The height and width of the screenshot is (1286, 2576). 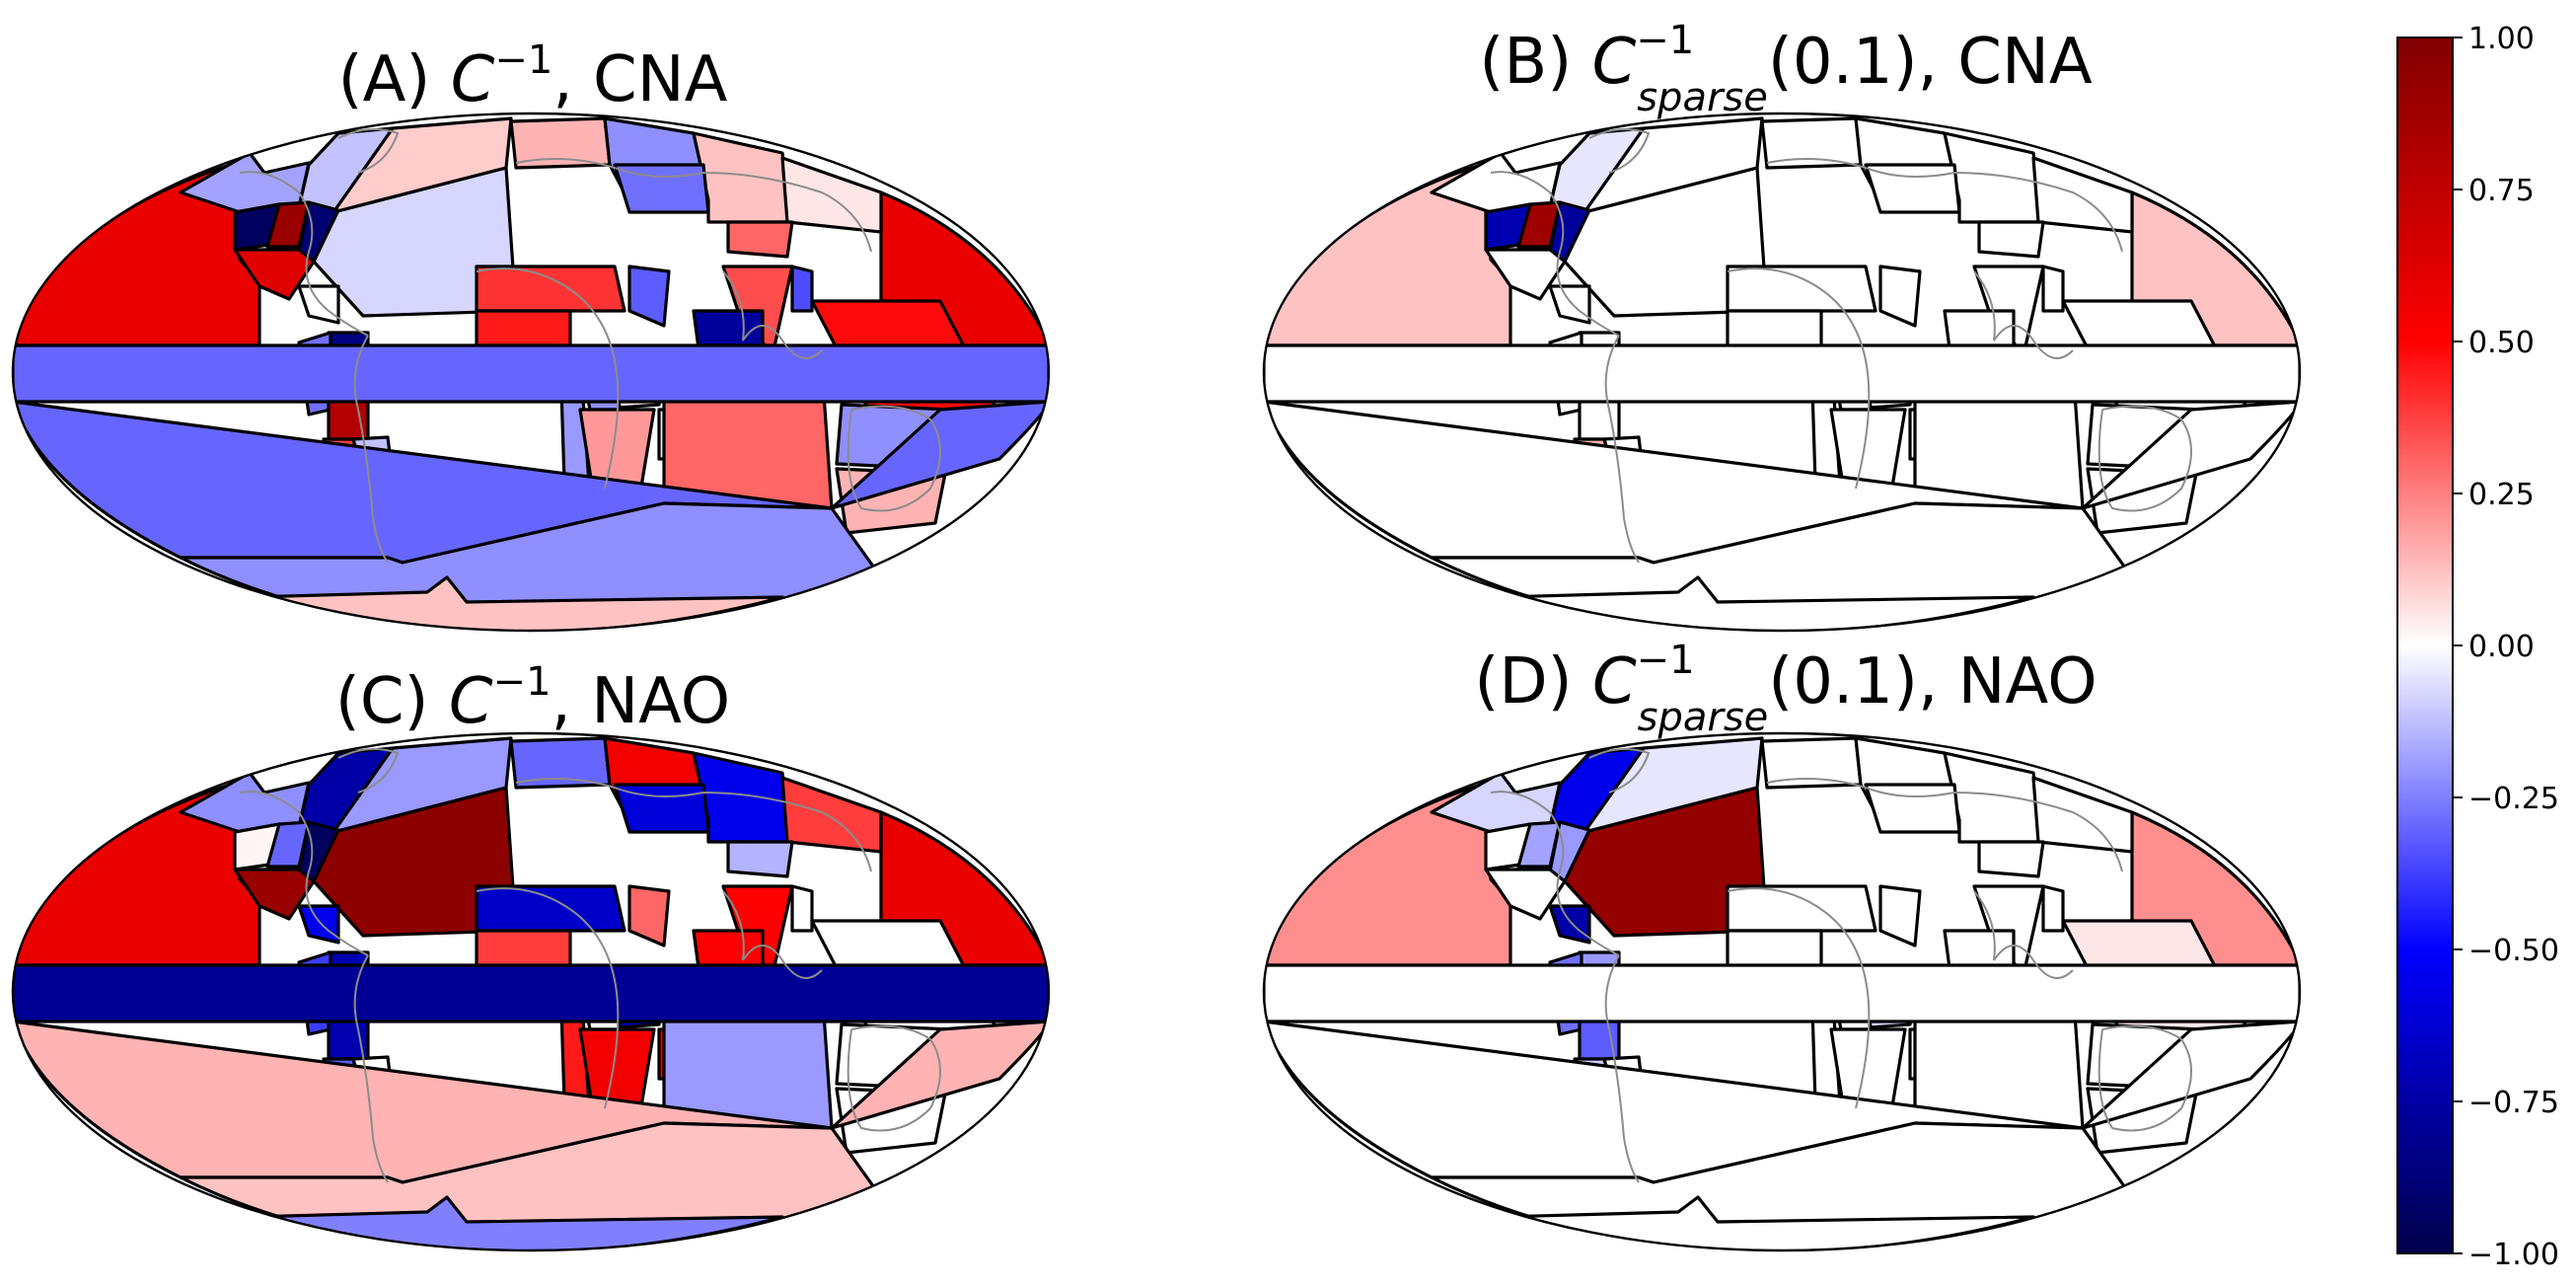 I want to click on colorbar-tick-label: −1.00, so click(x=2513, y=1255).